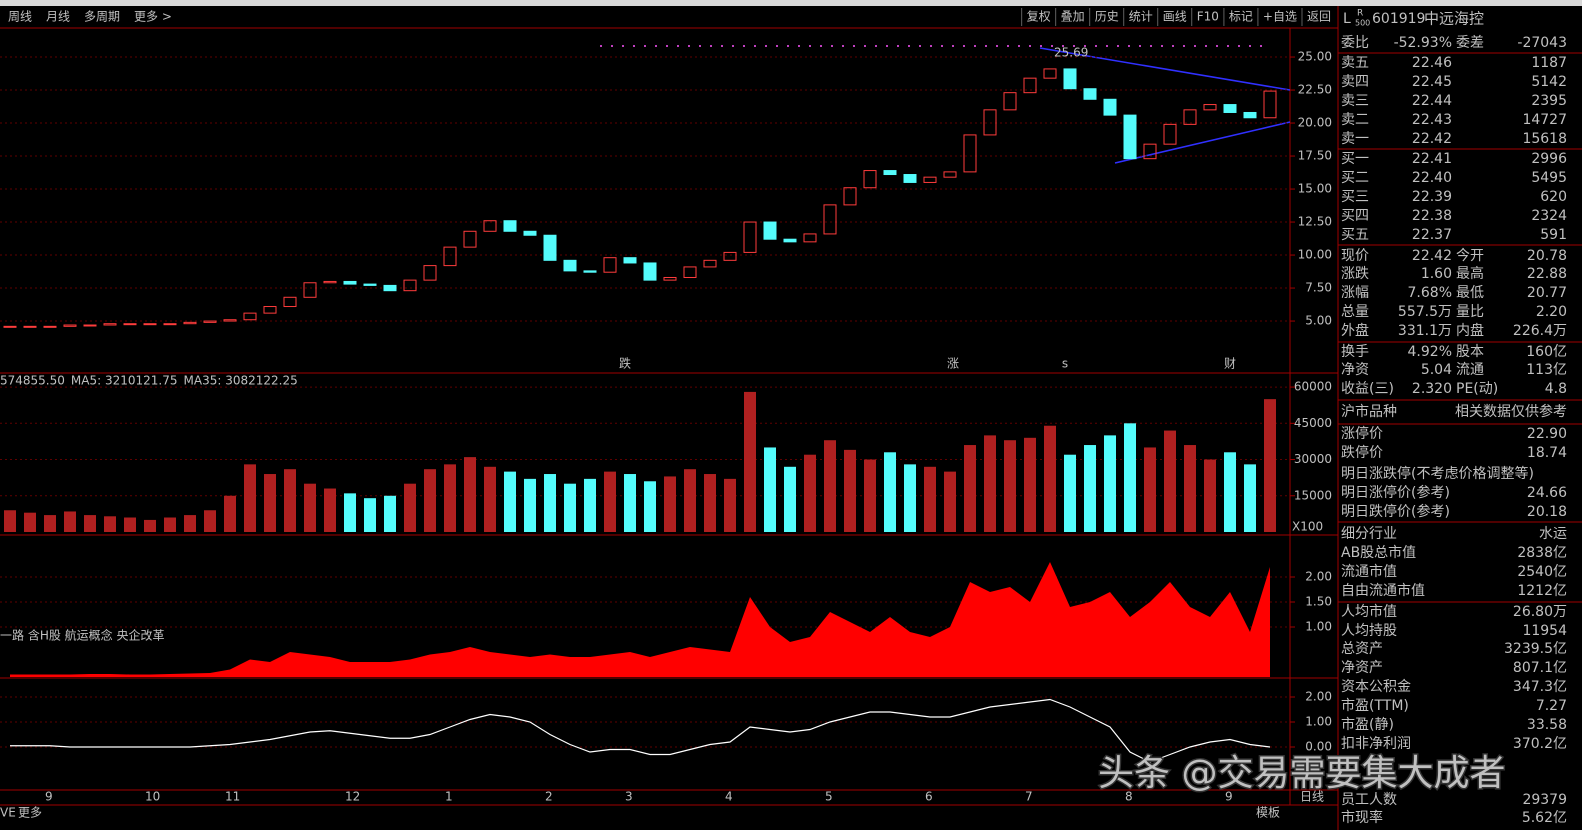 The height and width of the screenshot is (830, 1582). Describe the element at coordinates (1547, 493) in the screenshot. I see `row-value: 24.66` at that location.